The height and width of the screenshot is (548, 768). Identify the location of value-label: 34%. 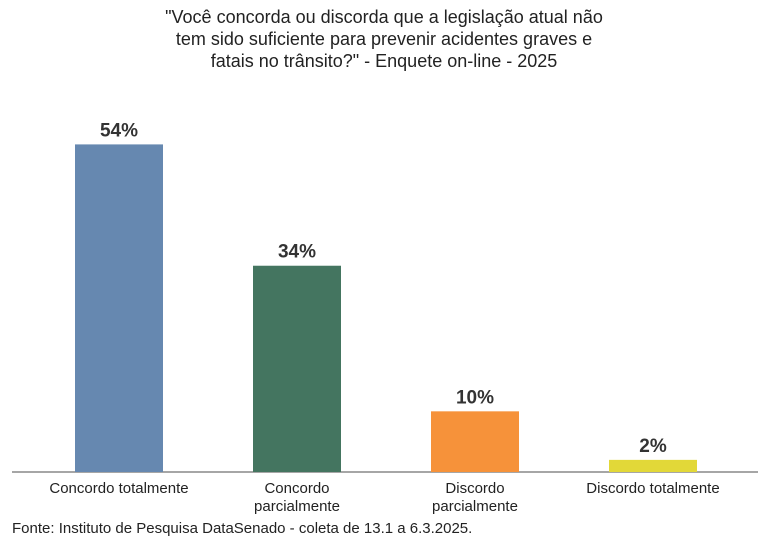
(297, 252).